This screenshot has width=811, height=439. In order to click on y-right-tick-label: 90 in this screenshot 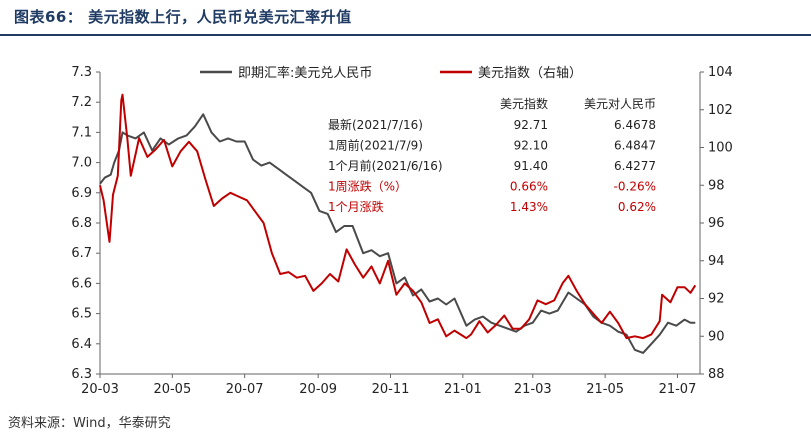, I will do `click(716, 336)`.